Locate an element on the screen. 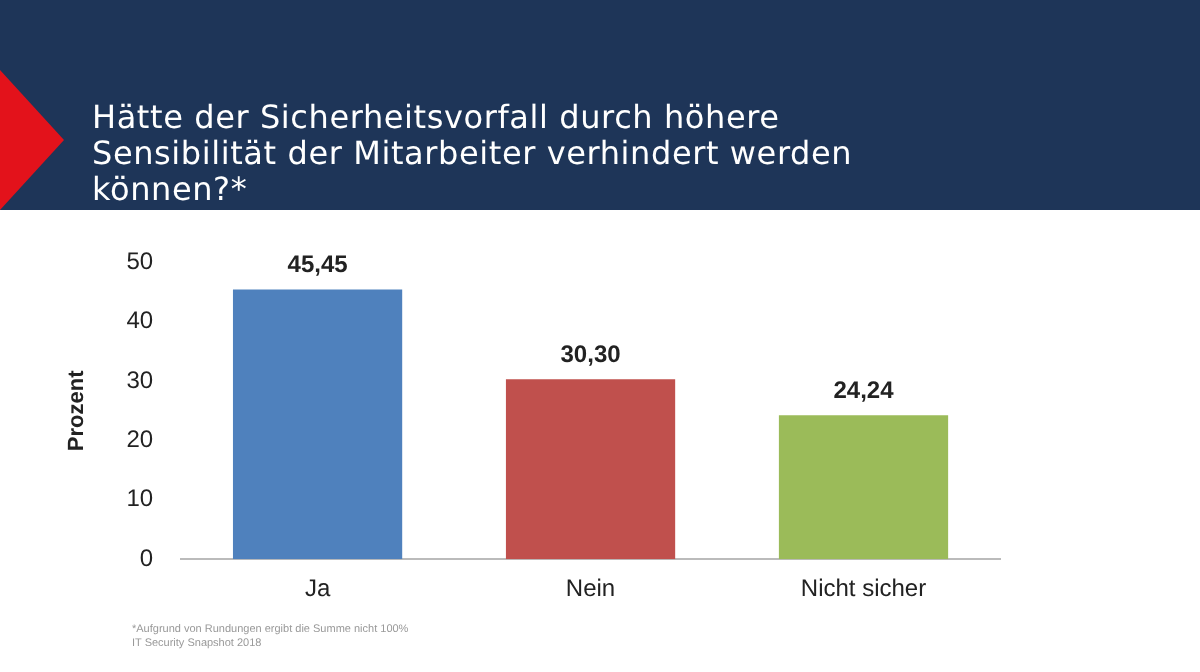 This screenshot has height=672, width=1200. y-tick-label: 30 is located at coordinates (140, 379).